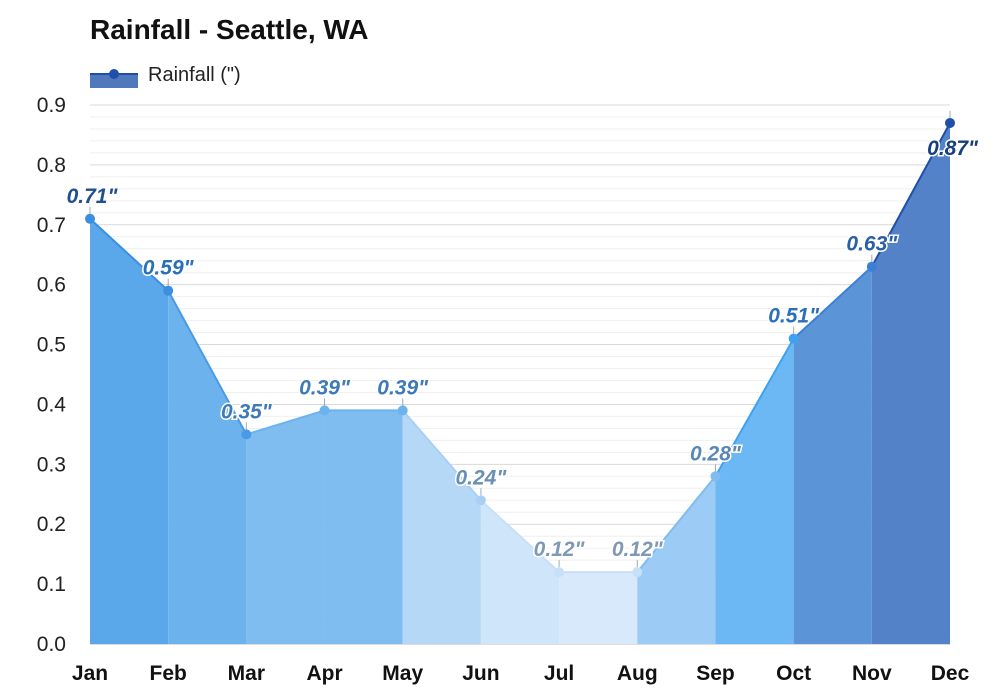 This screenshot has width=1000, height=700. I want to click on data-label: 0.24", so click(481, 477).